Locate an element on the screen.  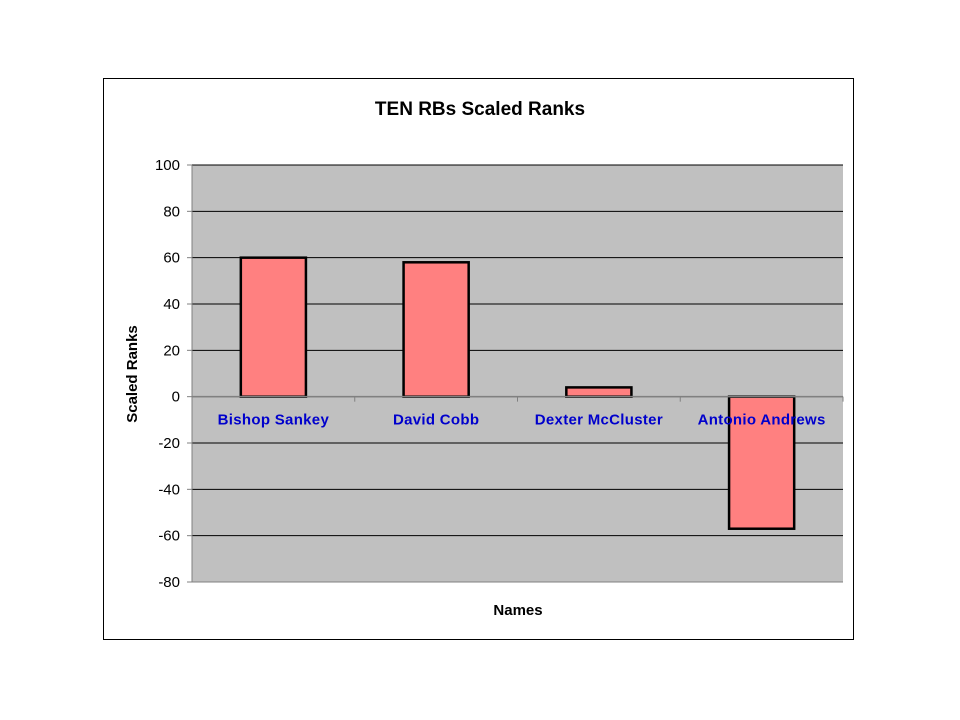
y-tick-label: 100 is located at coordinates (167, 165).